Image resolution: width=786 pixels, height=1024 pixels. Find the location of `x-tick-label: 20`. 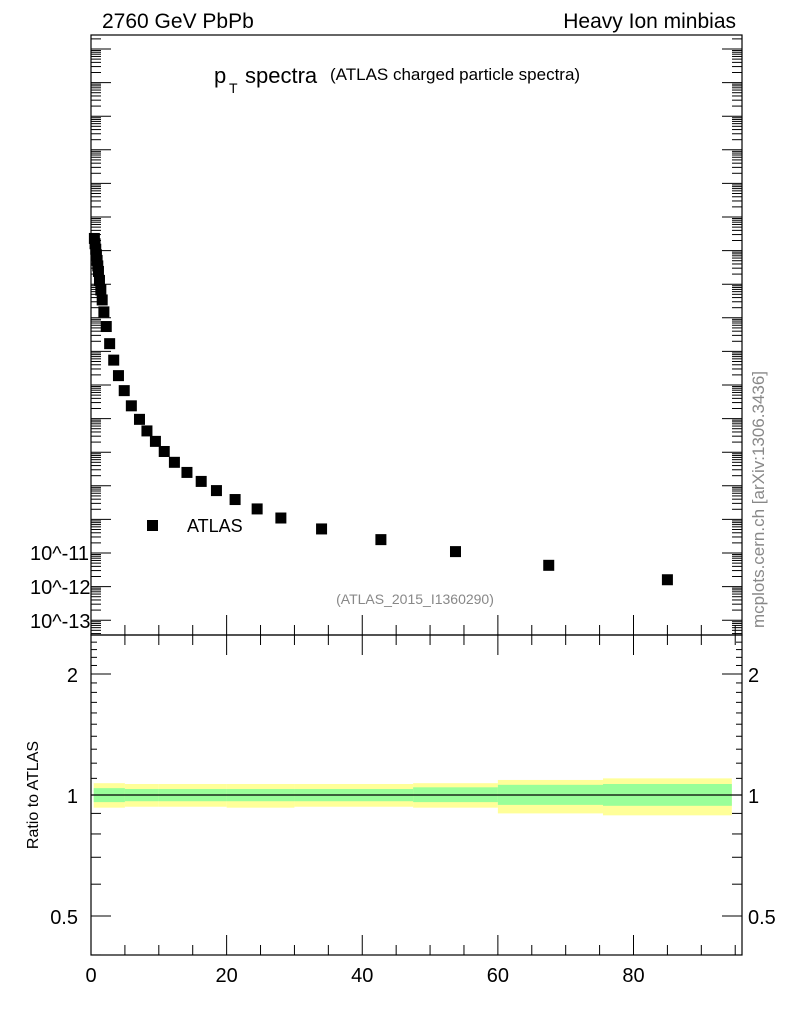

x-tick-label: 20 is located at coordinates (227, 976).